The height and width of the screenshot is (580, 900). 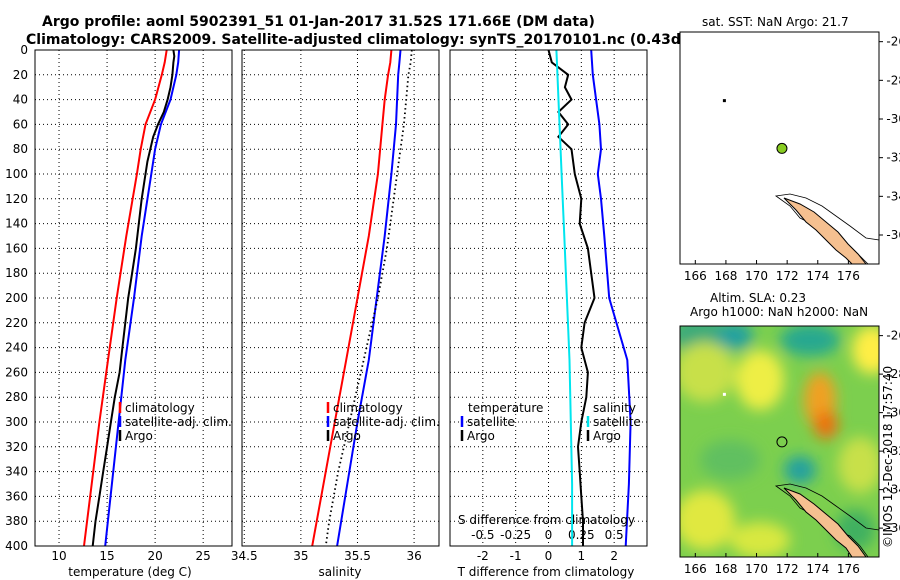 I want to click on sla-map-title: Altim. SLA: 0.23, so click(x=758, y=298).